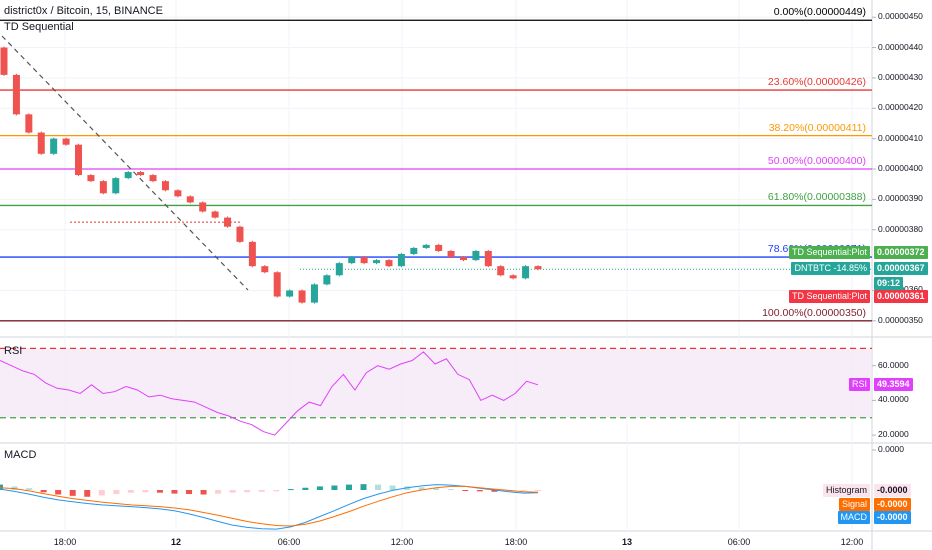 The width and height of the screenshot is (932, 550). Describe the element at coordinates (900, 46) in the screenshot. I see `price-tick-label: 0.00000440` at that location.